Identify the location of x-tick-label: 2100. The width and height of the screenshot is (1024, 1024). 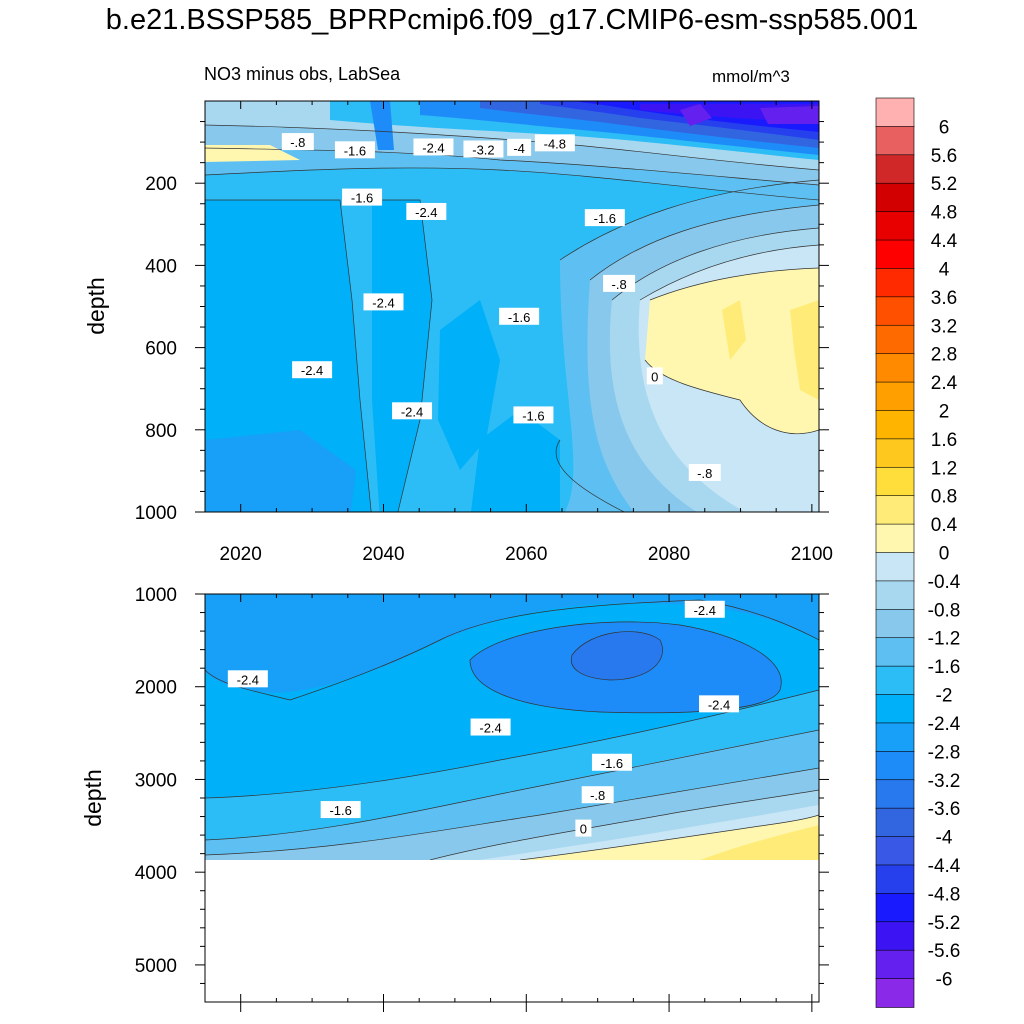
(812, 554).